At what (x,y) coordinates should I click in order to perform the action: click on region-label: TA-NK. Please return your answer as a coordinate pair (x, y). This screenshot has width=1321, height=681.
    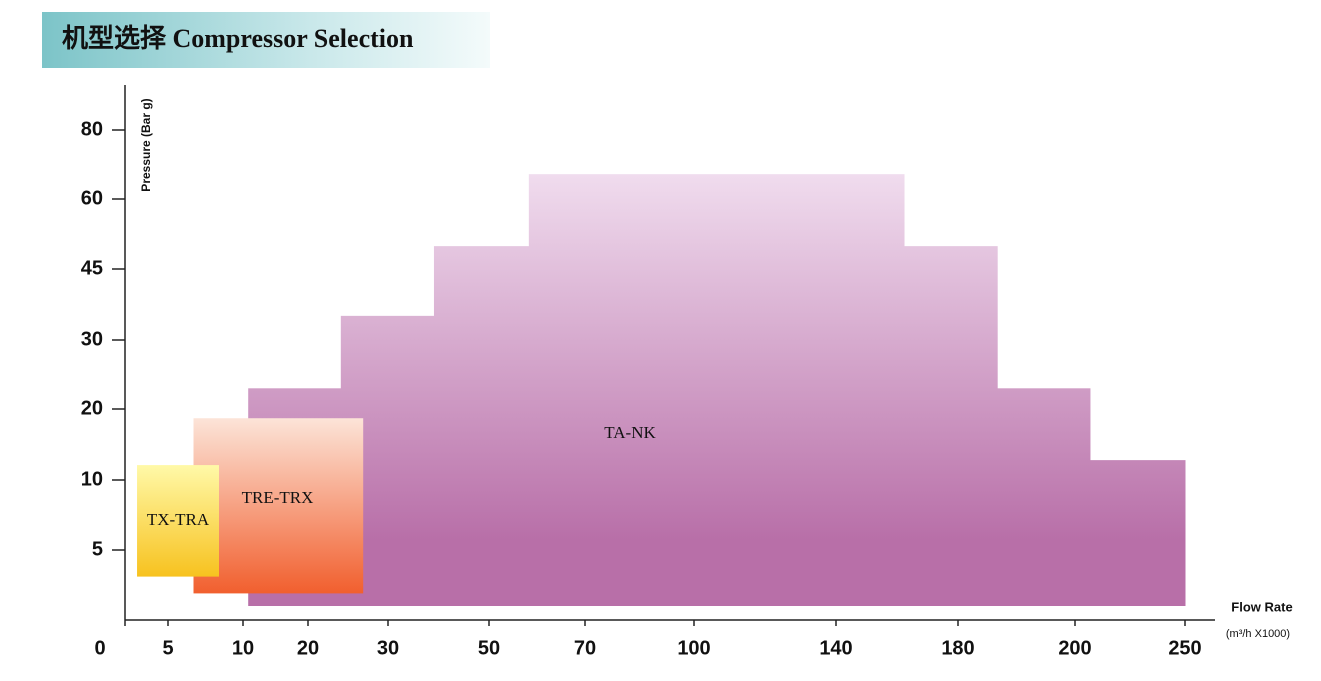
    Looking at the image, I should click on (630, 432).